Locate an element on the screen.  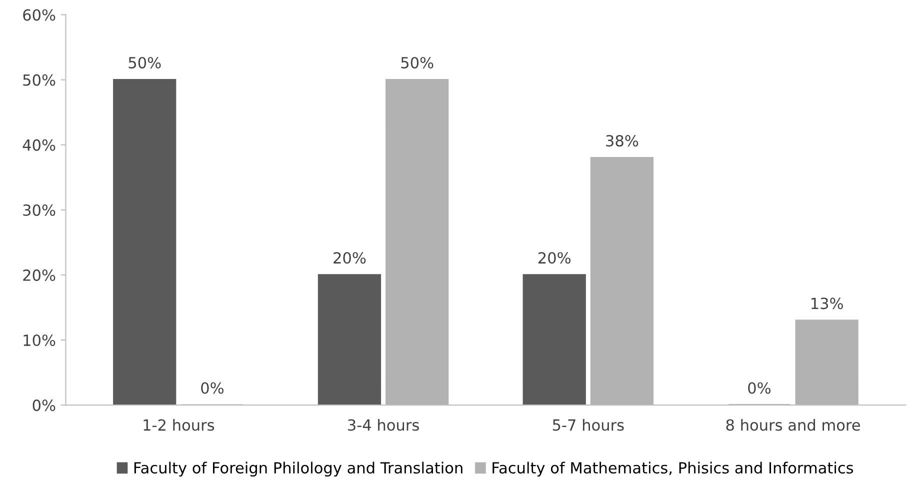
x-tick-label: 5-7 hours is located at coordinates (588, 424).